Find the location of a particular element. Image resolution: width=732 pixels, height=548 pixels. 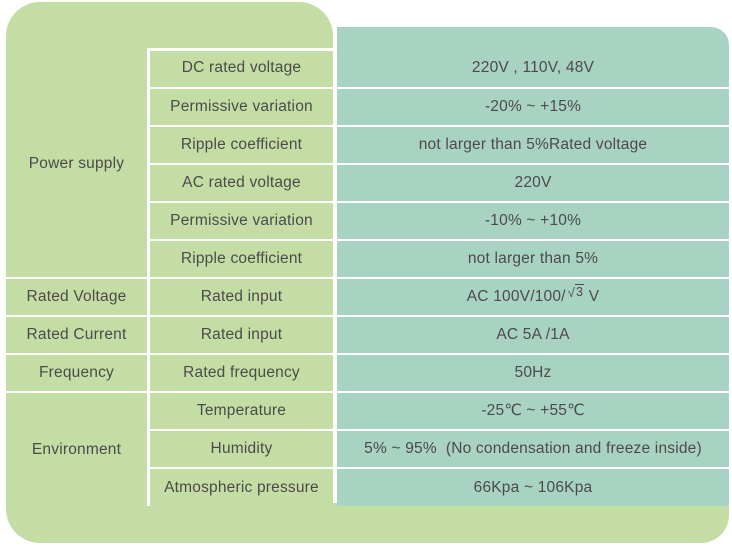

group-cell-environment: Environment is located at coordinates (76, 449).